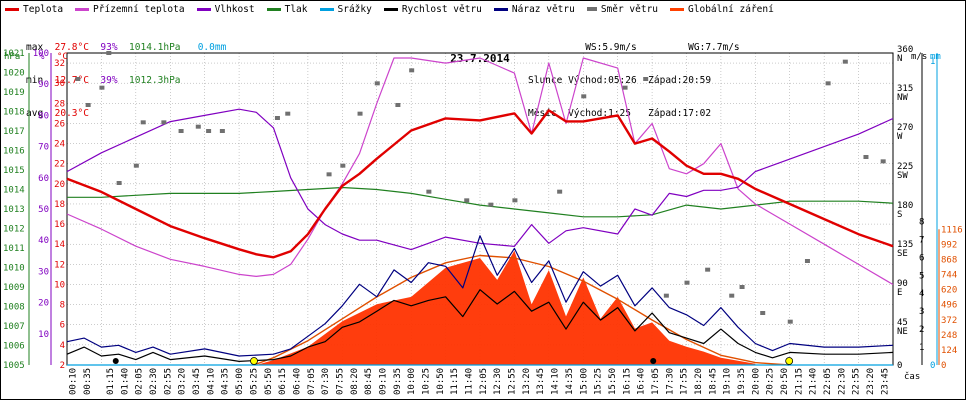 The width and height of the screenshot is (966, 400). Describe the element at coordinates (905, 167) in the screenshot. I see `direction-tick: 225` at that location.